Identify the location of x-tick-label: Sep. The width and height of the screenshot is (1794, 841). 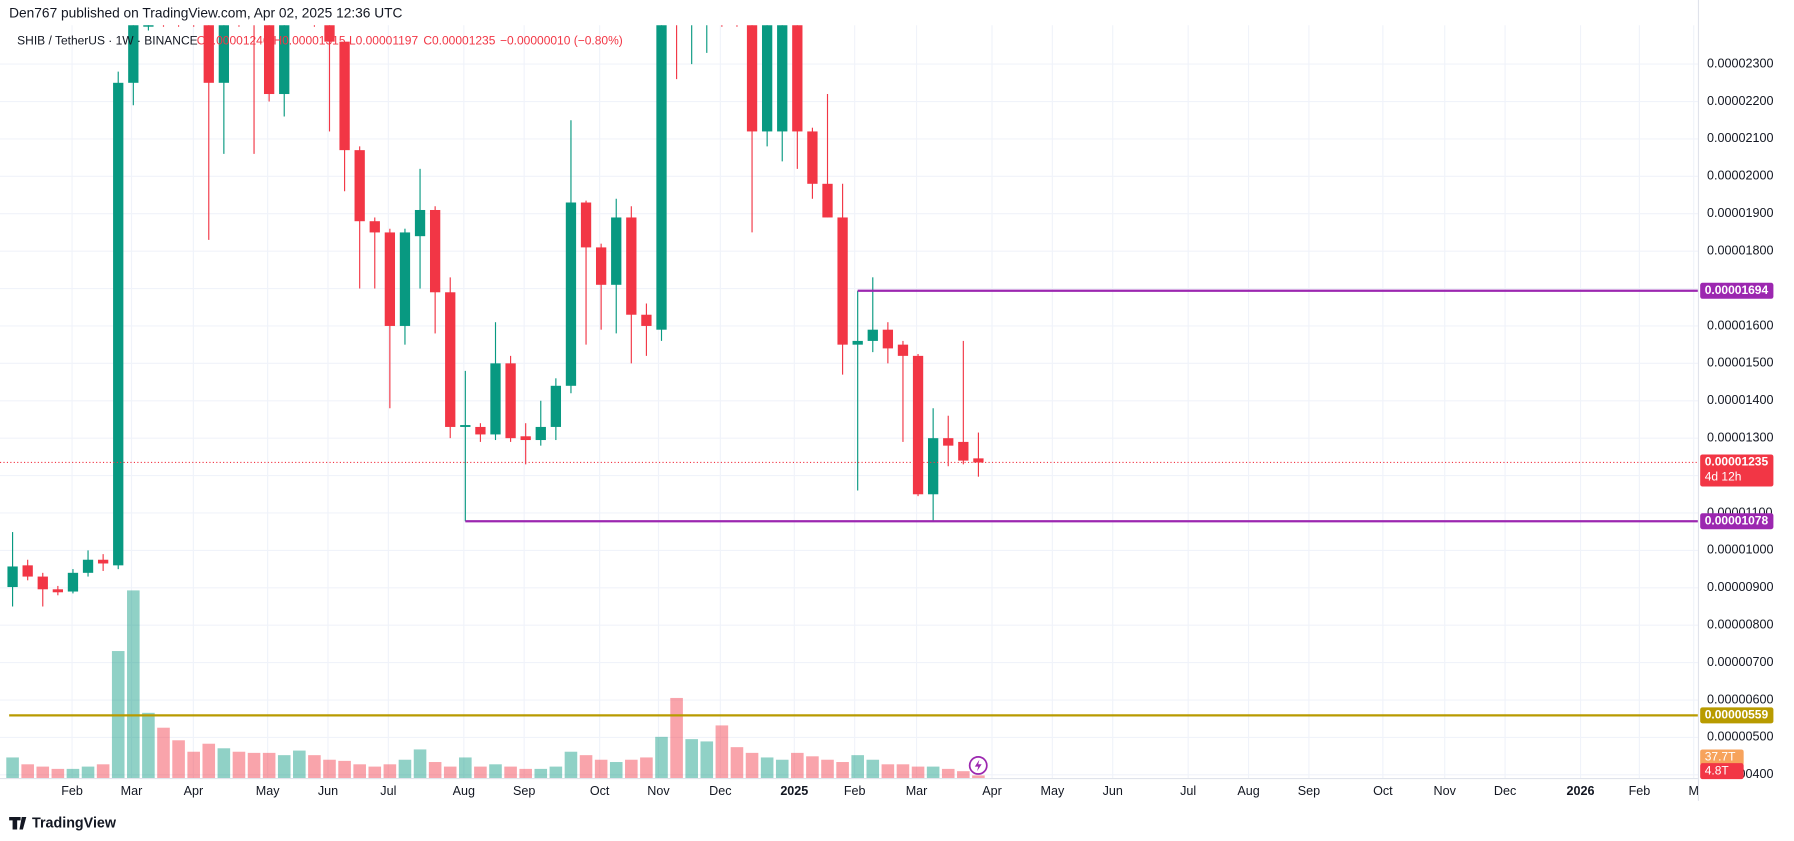
(524, 791).